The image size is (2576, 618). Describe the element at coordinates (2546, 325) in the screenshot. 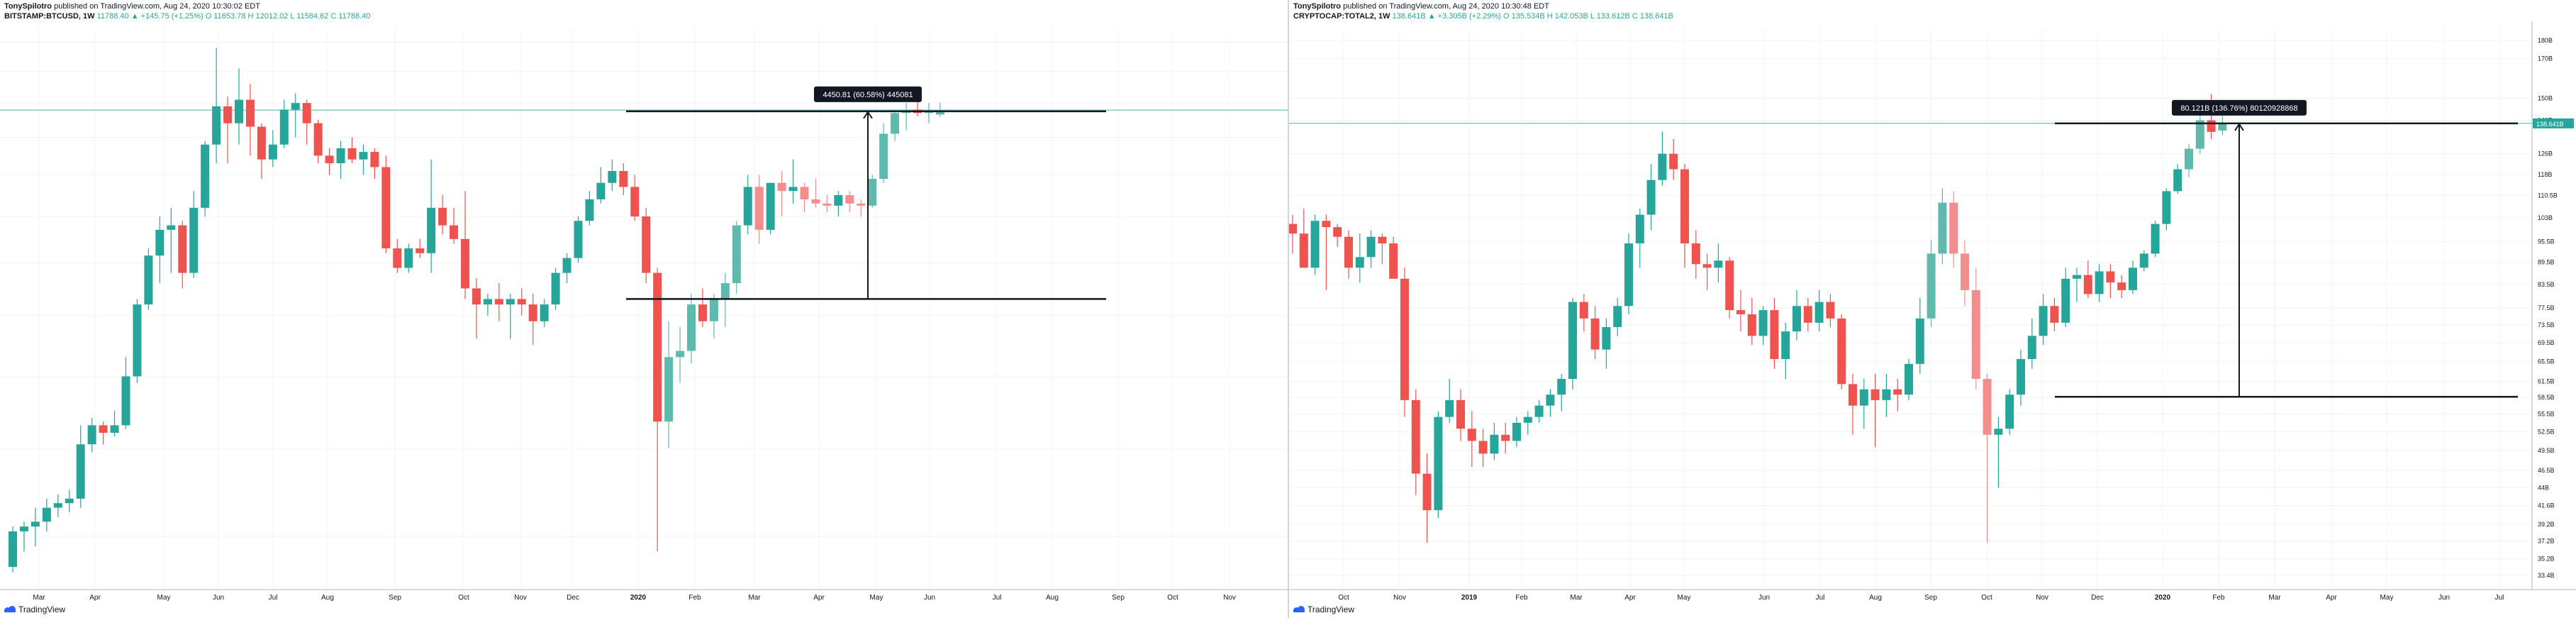

I see `y-tick-label: 73.5B` at that location.